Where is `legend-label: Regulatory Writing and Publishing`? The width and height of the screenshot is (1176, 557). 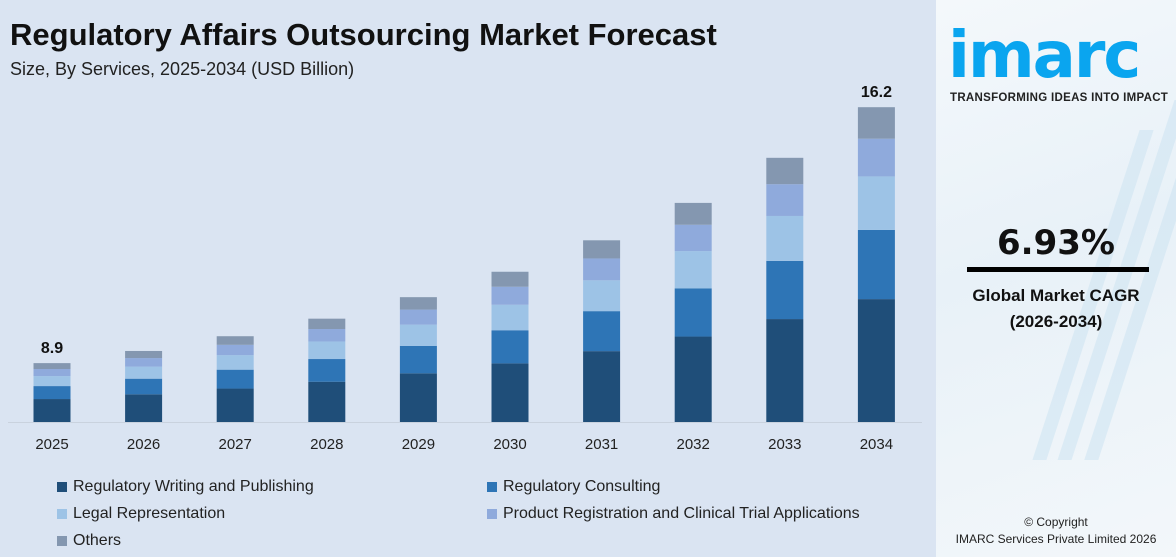
legend-label: Regulatory Writing and Publishing is located at coordinates (193, 486).